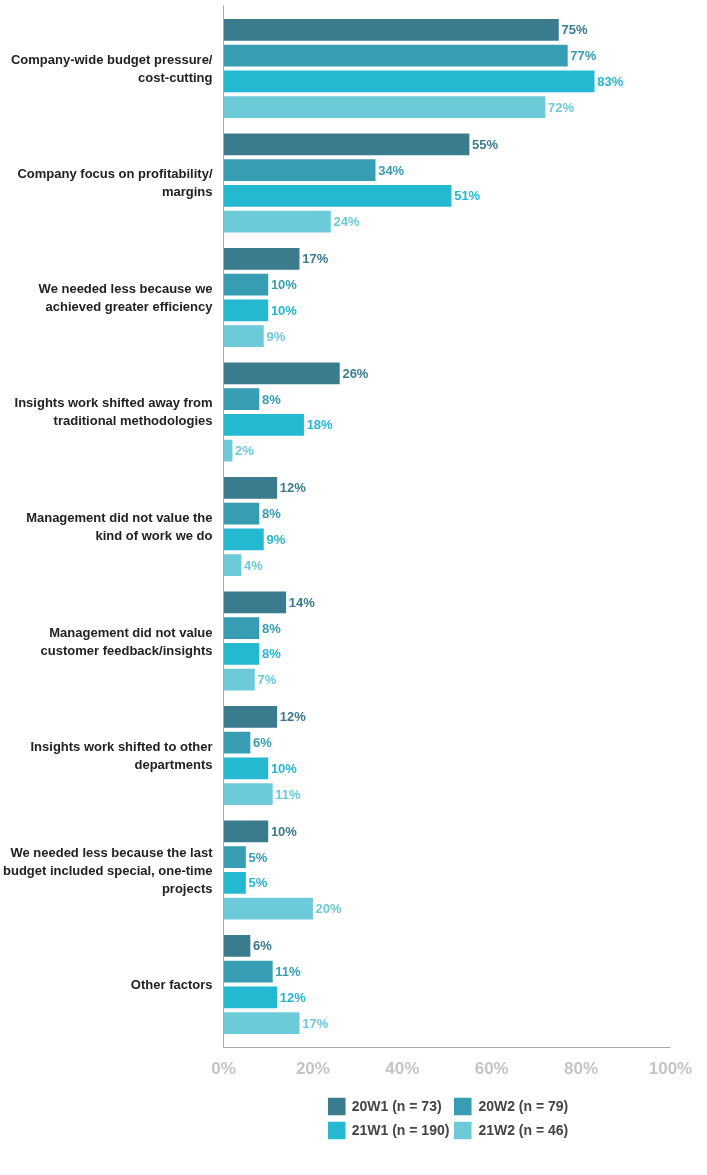  What do you see at coordinates (583, 56) in the screenshot?
I see `data-label: 77%` at bounding box center [583, 56].